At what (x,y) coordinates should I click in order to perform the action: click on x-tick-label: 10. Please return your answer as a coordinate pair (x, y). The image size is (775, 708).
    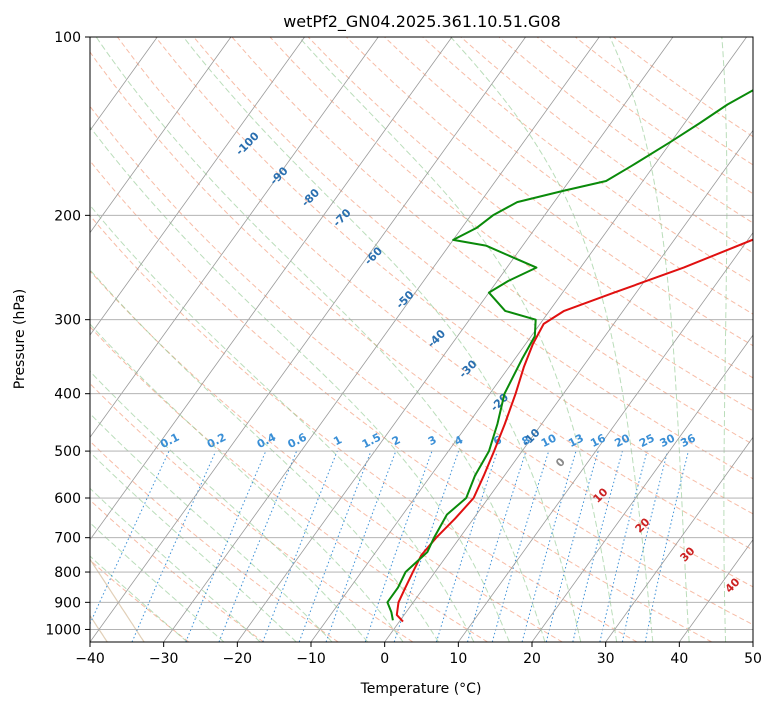
    Looking at the image, I should click on (458, 659).